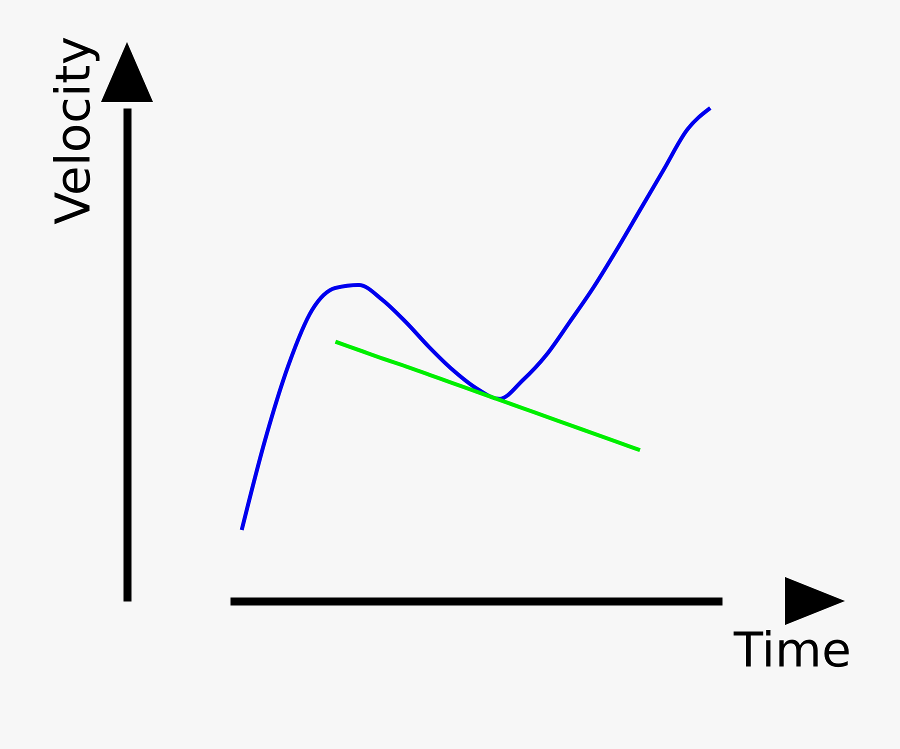 The width and height of the screenshot is (900, 749). I want to click on y-axis-title: Velocity, so click(74, 130).